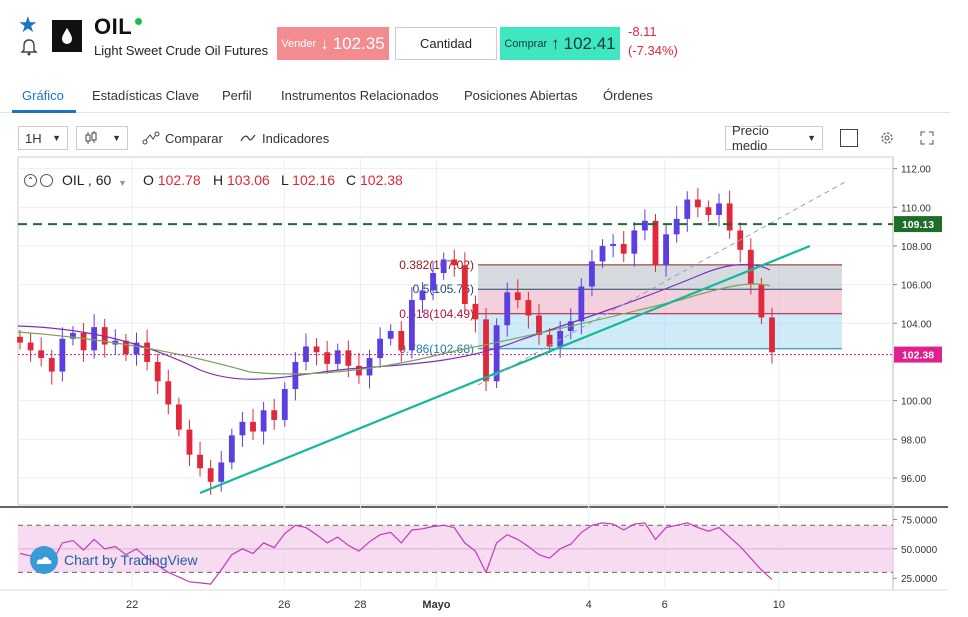 Image resolution: width=968 pixels, height=617 pixels. I want to click on tab-instrumentos-relacionados: Instrumentos Relacionados, so click(360, 95).